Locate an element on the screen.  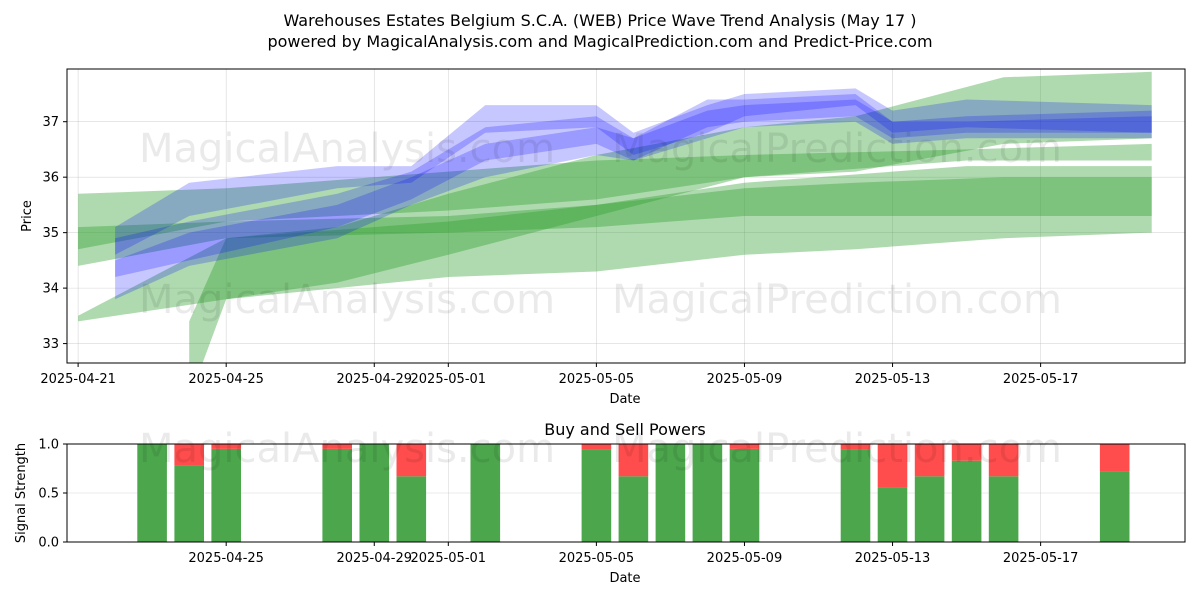
y-tick-label: 35 is located at coordinates (50, 233).